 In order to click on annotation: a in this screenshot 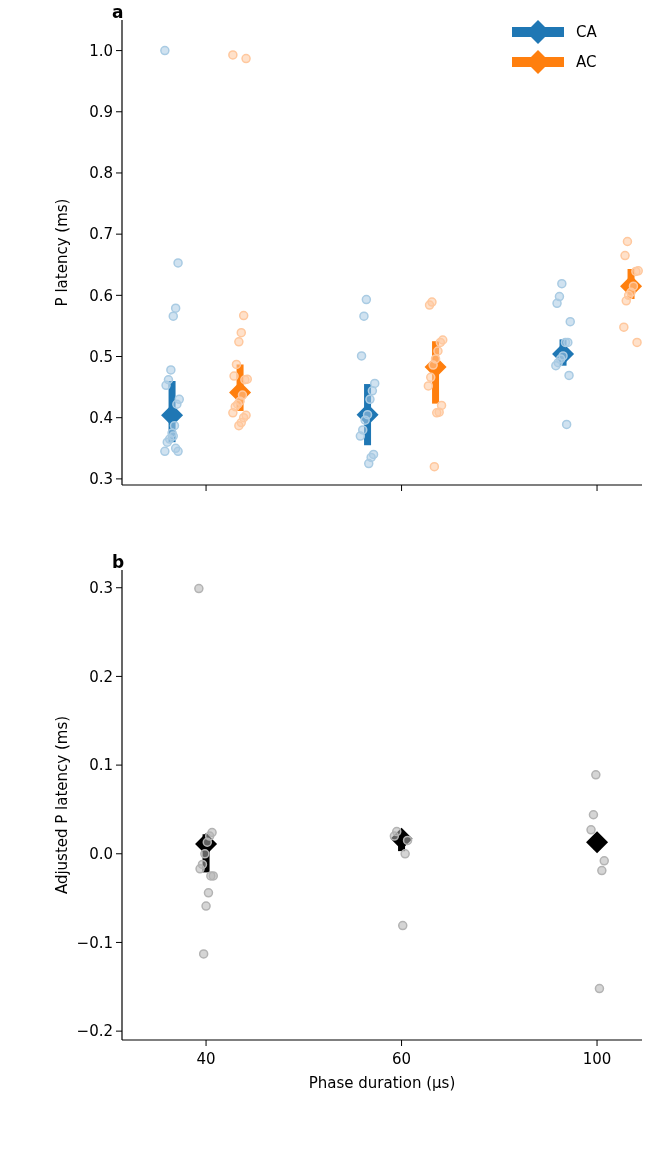, I will do `click(118, 12)`.